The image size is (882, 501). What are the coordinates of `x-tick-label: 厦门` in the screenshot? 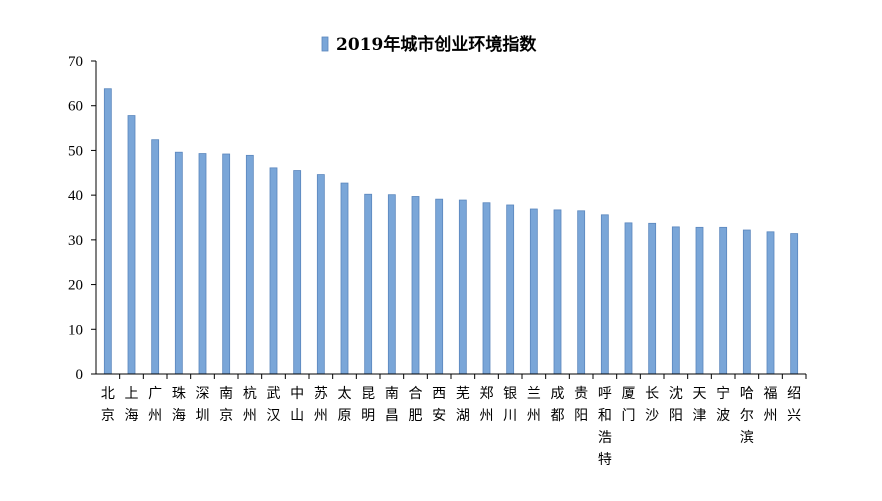 It's located at (629, 405).